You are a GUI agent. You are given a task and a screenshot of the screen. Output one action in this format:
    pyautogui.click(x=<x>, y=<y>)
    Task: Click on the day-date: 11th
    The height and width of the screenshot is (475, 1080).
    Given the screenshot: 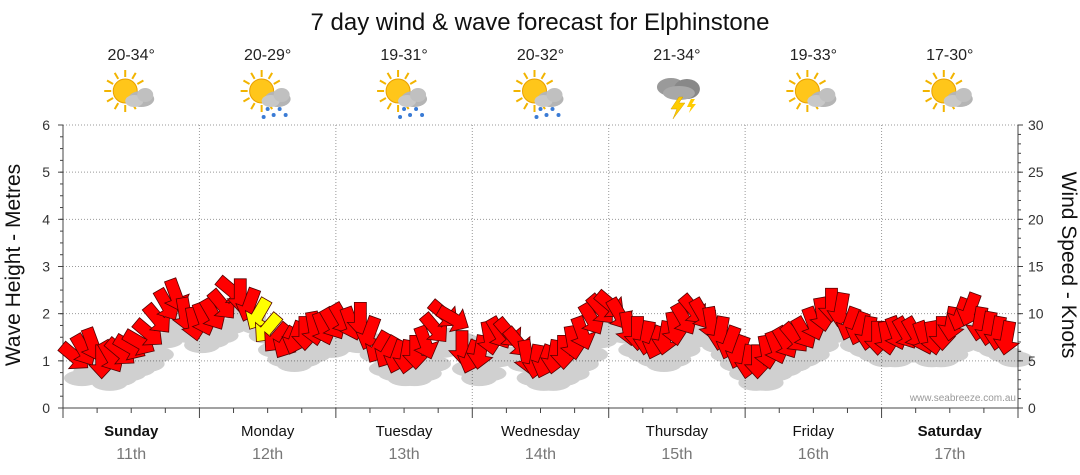 What is the action you would take?
    pyautogui.click(x=131, y=454)
    